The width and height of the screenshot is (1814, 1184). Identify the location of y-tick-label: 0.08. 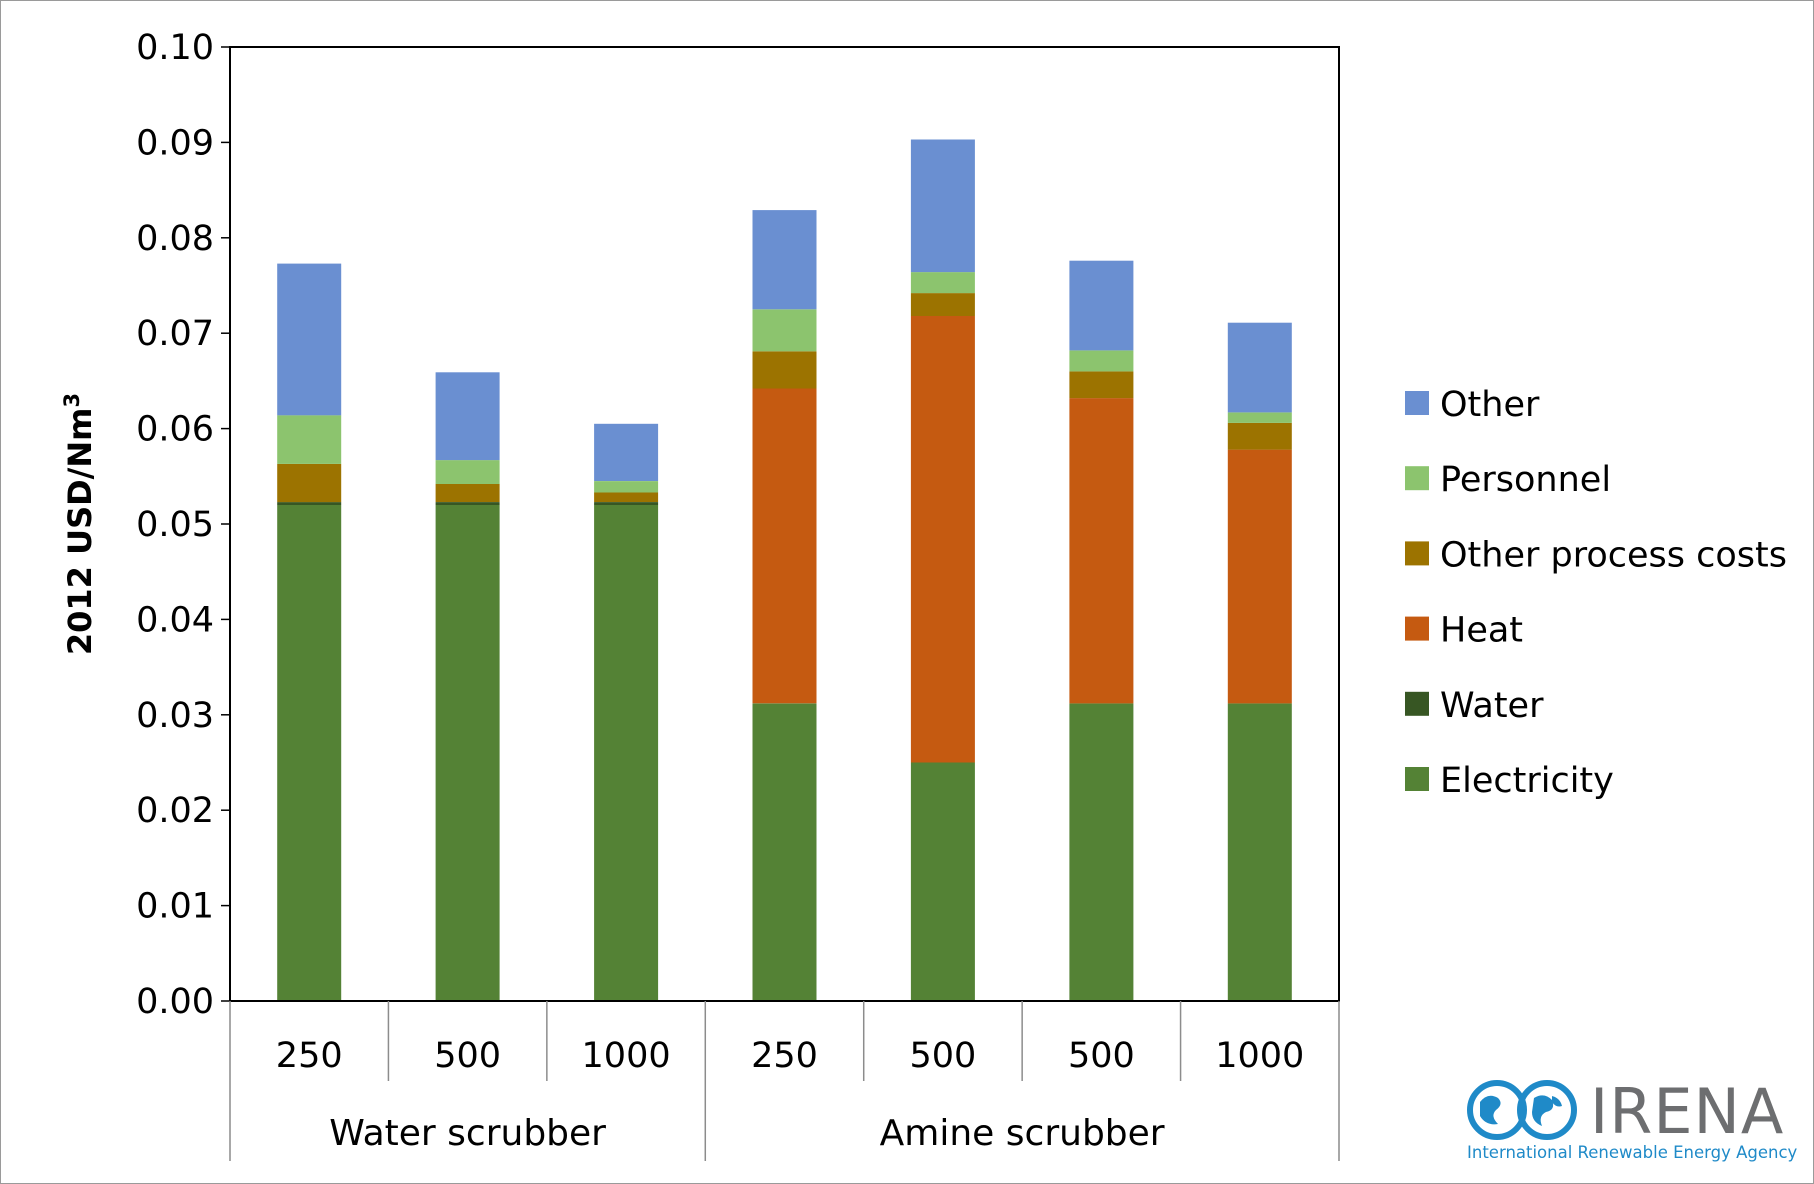
(175, 239).